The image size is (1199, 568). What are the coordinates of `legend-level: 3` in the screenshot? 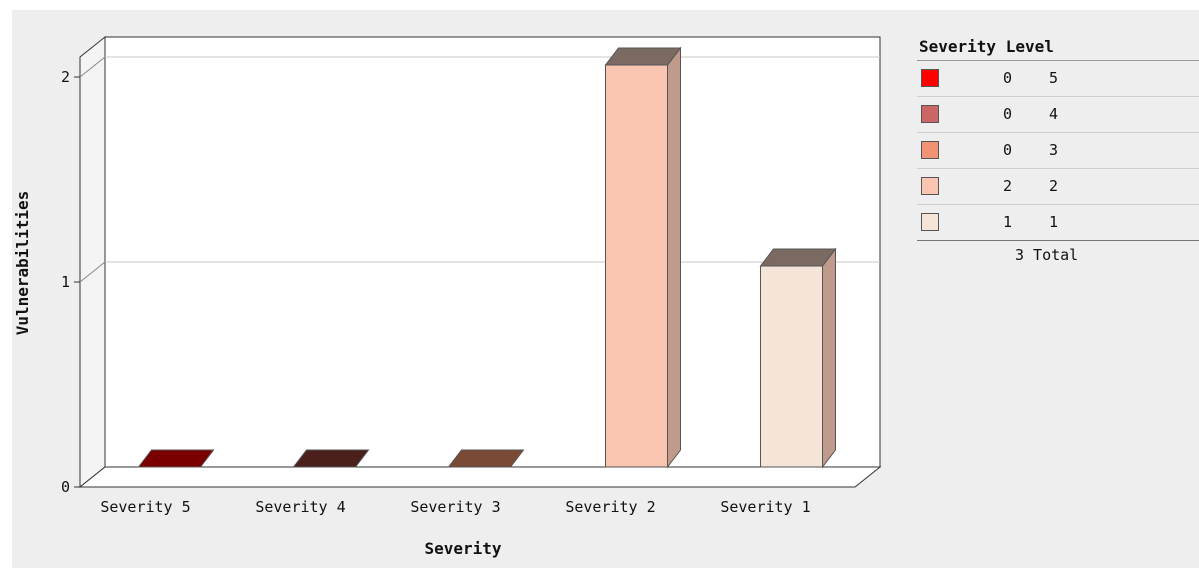 It's located at (1054, 150).